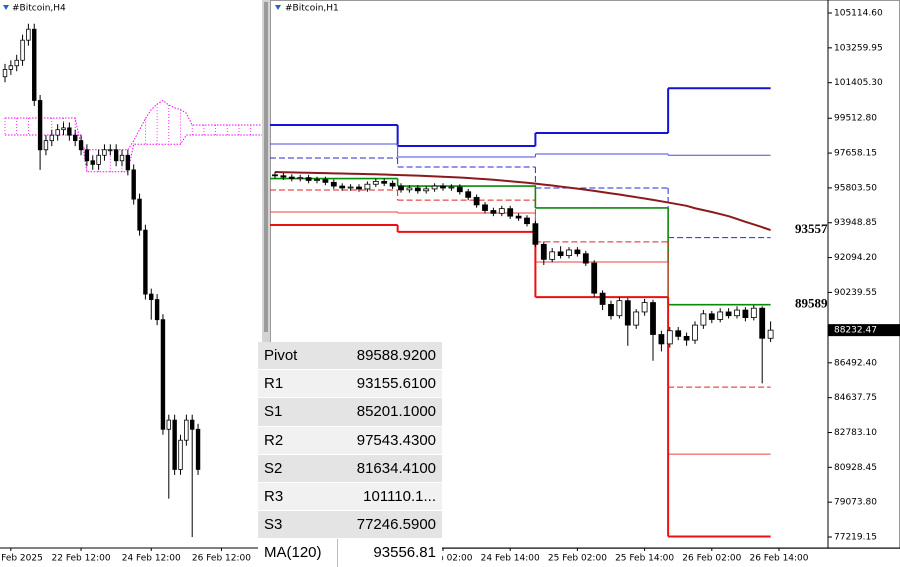  I want to click on x-tick-label: Feb 2025, so click(22, 559).